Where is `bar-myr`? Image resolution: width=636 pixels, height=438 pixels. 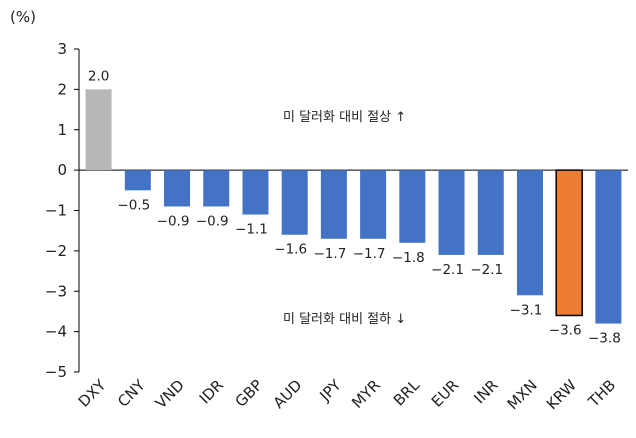
bar-myr is located at coordinates (373, 204).